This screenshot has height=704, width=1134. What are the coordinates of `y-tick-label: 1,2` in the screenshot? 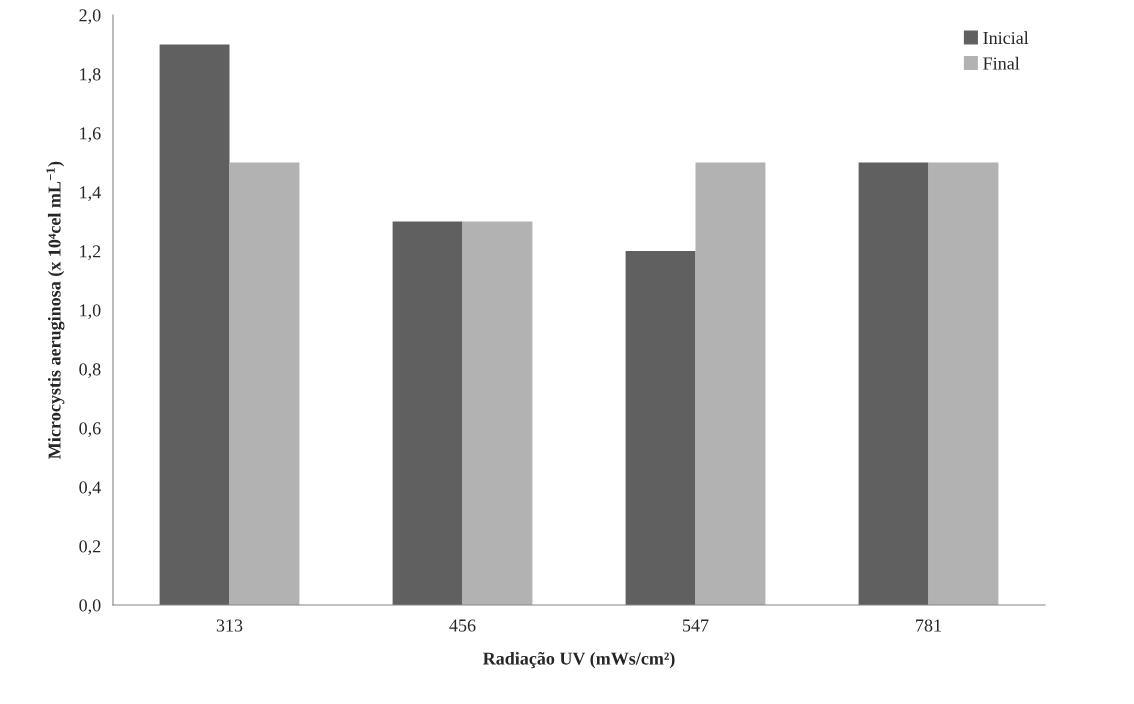 It's located at (90, 253).